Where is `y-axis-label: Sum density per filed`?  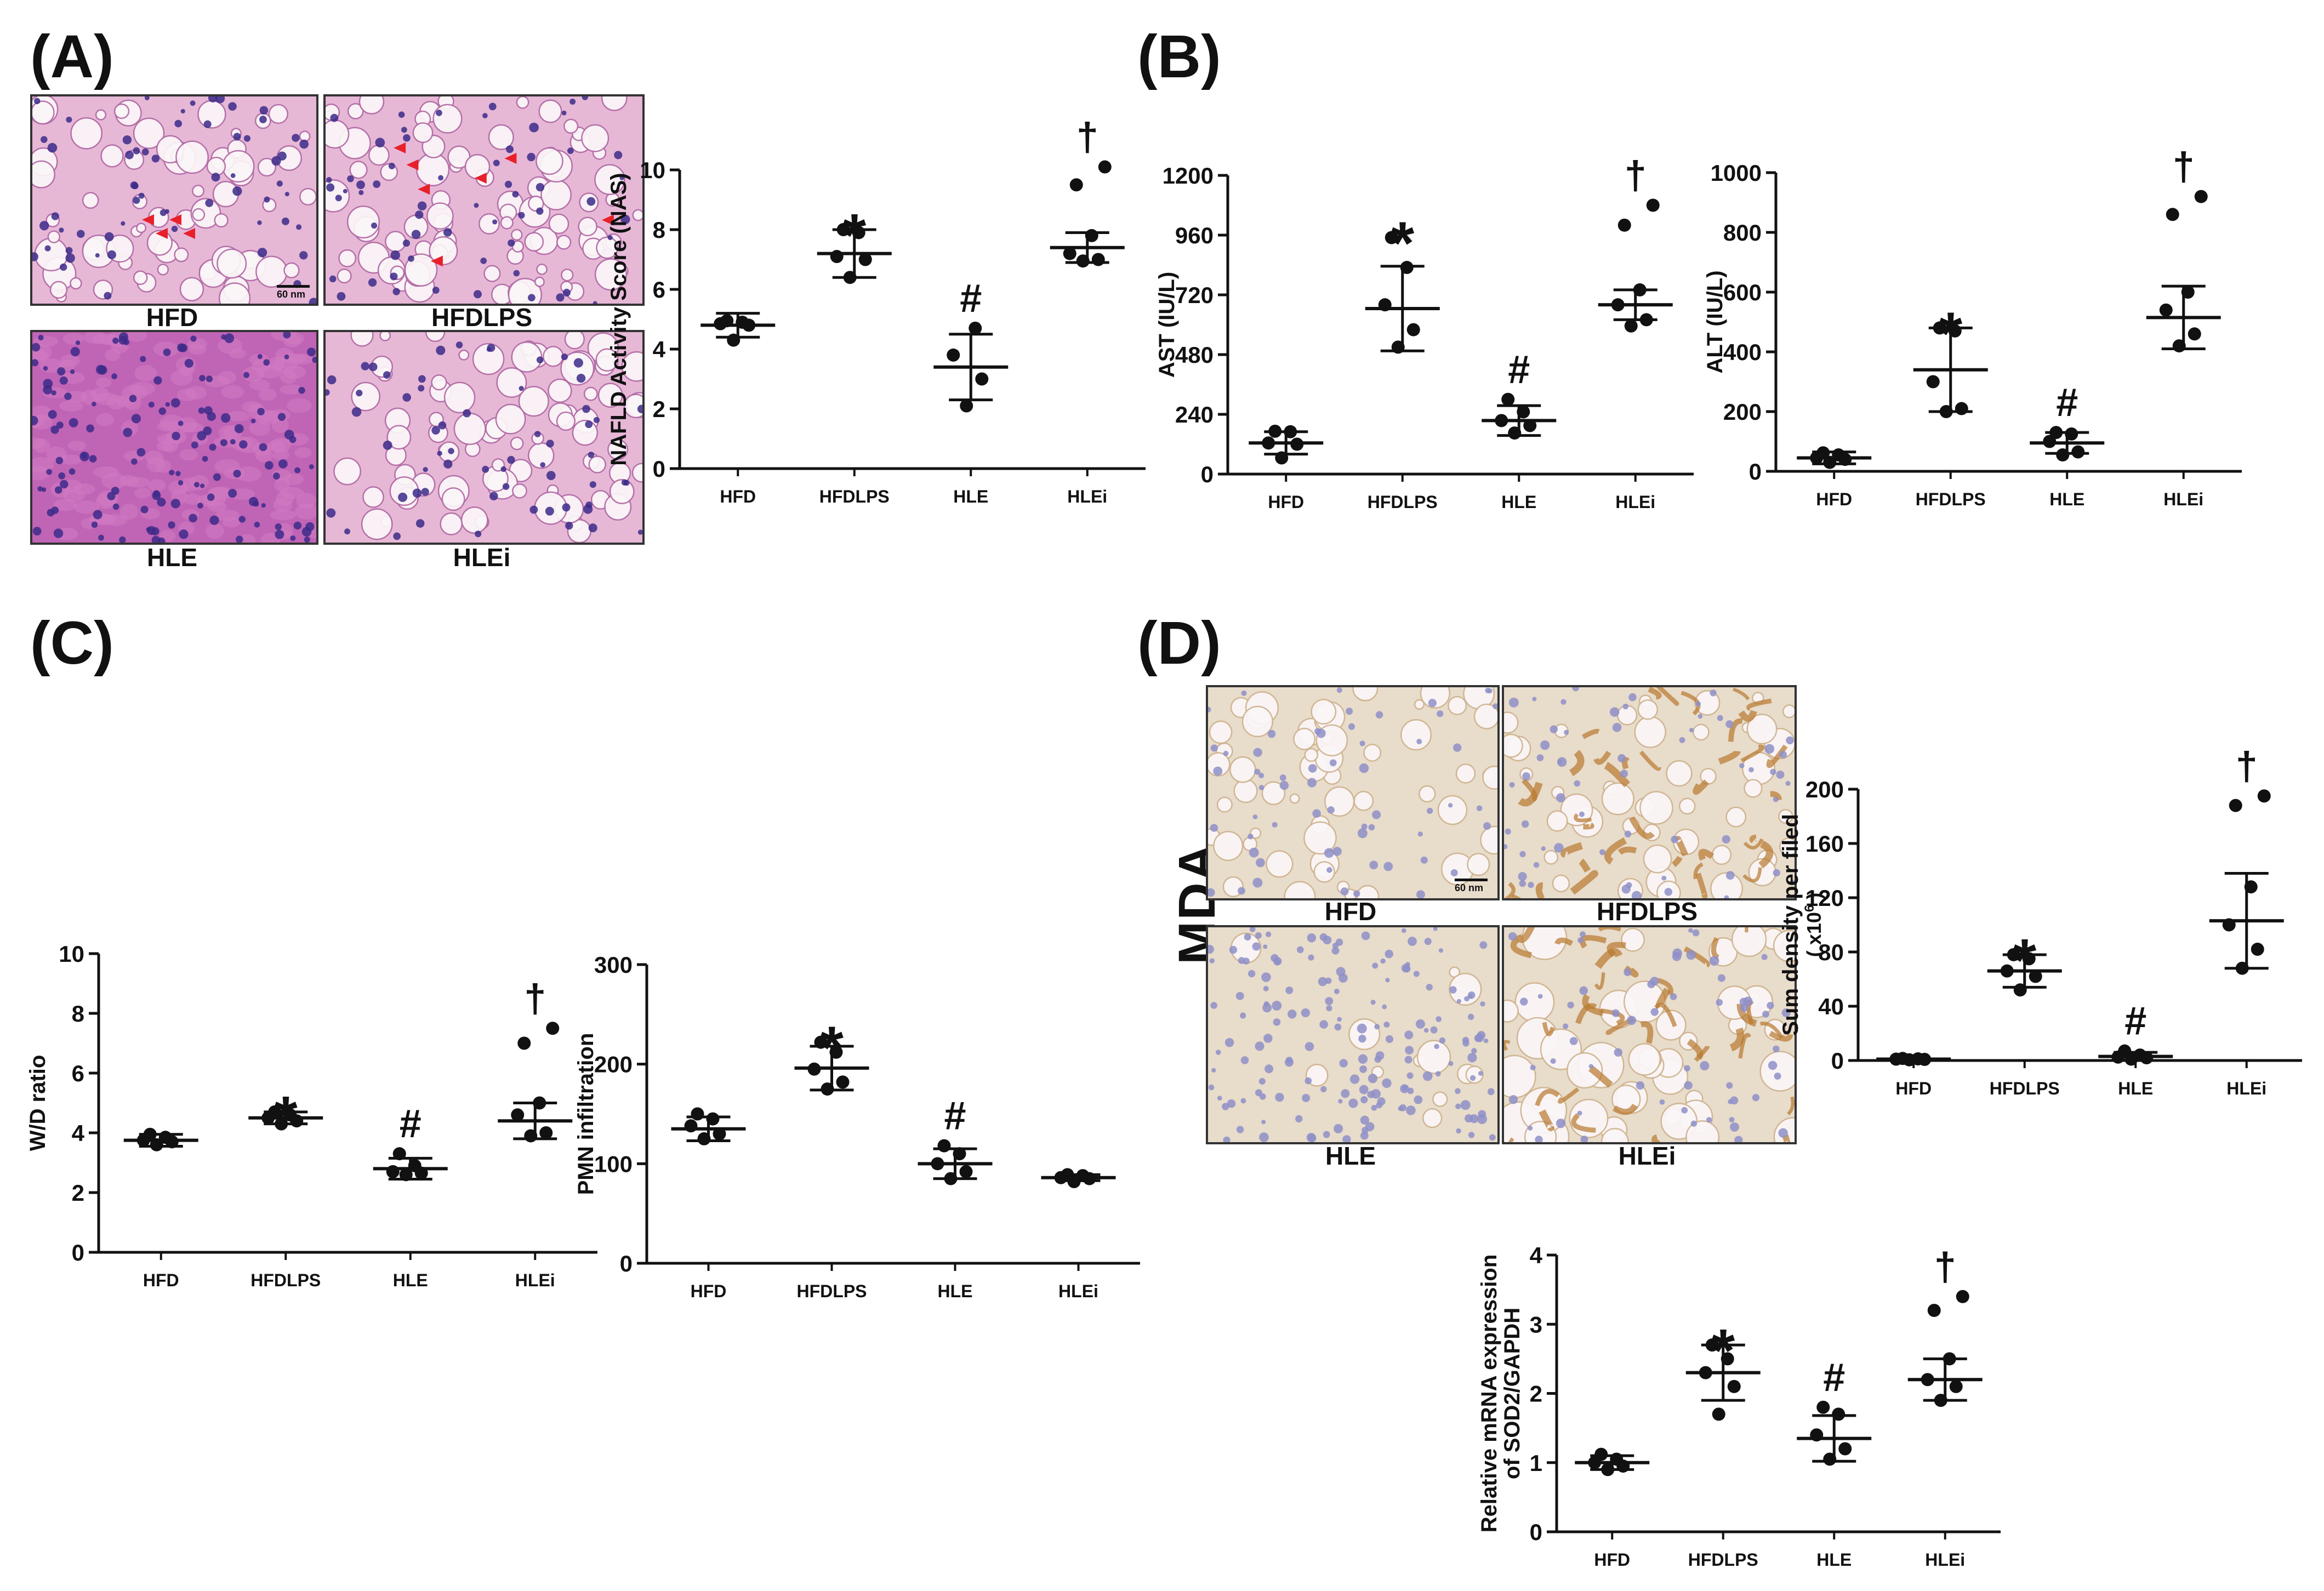
y-axis-label: Sum density per filed is located at coordinates (1791, 925).